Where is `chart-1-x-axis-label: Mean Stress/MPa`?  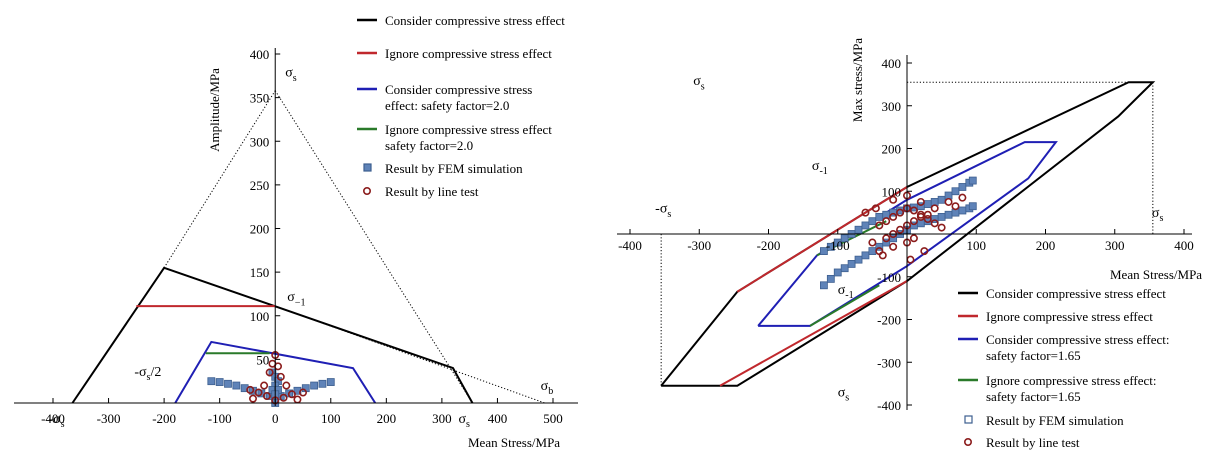
chart-1-x-axis-label: Mean Stress/MPa is located at coordinates (514, 442).